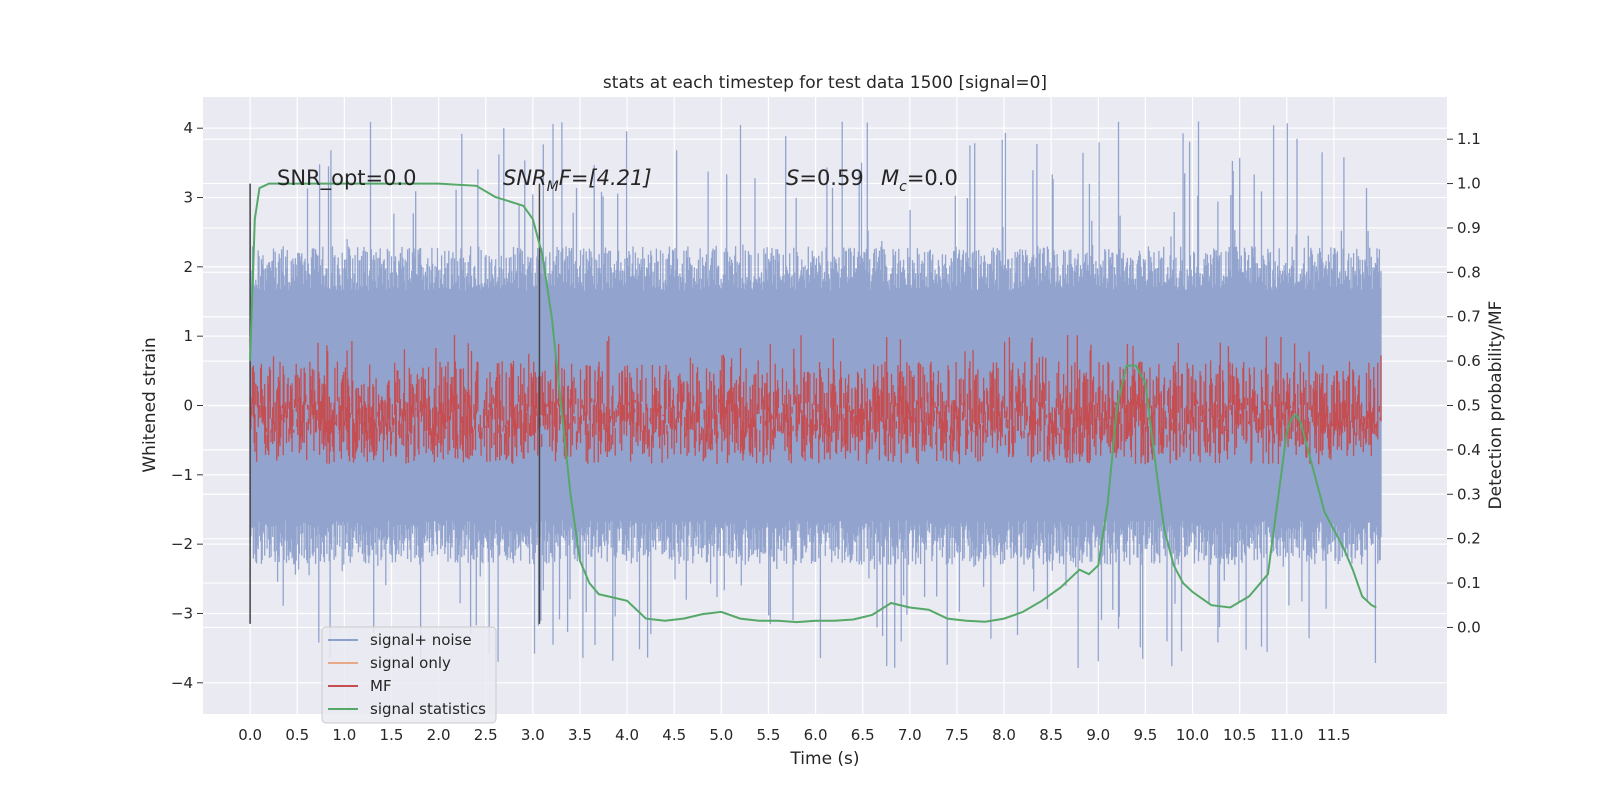  Describe the element at coordinates (1469, 494) in the screenshot. I see `y-tick-label-right: 0.3` at that location.